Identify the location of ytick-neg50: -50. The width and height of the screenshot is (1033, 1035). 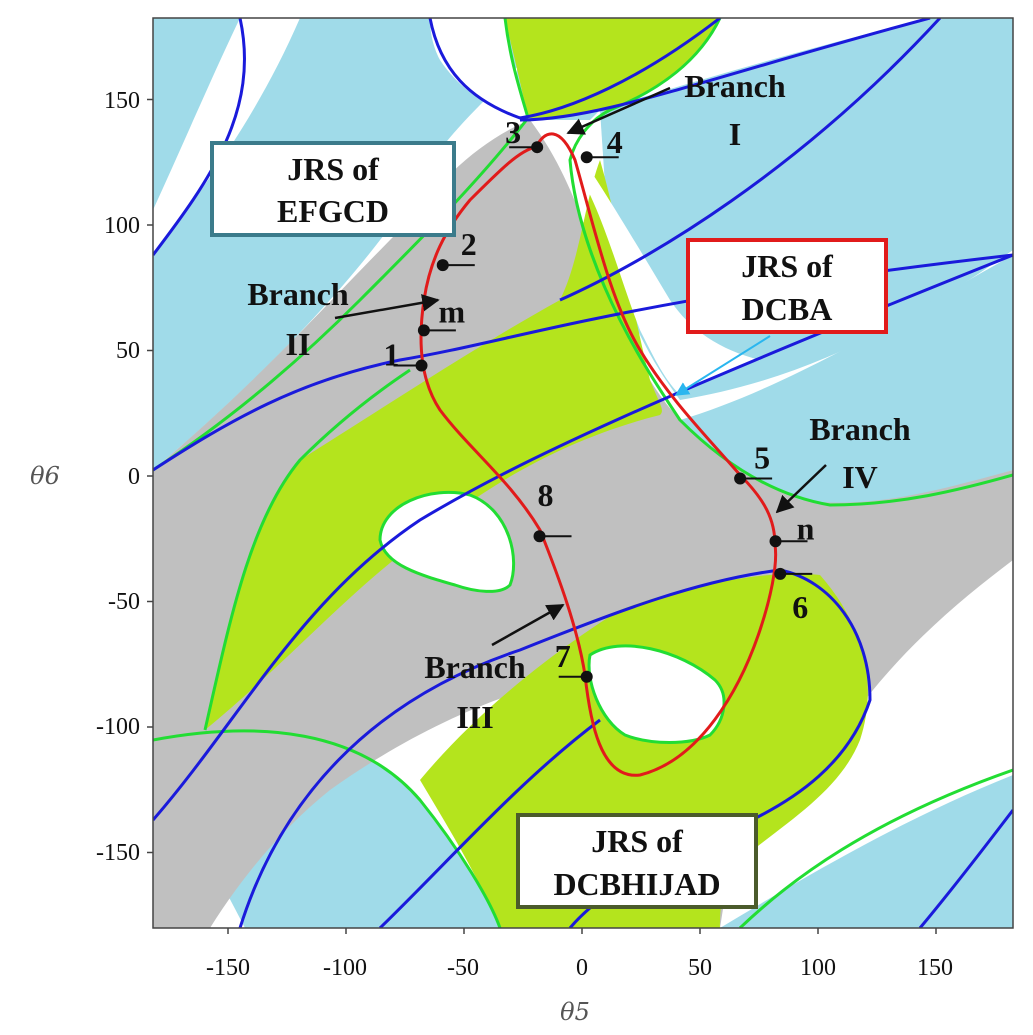
(124, 602).